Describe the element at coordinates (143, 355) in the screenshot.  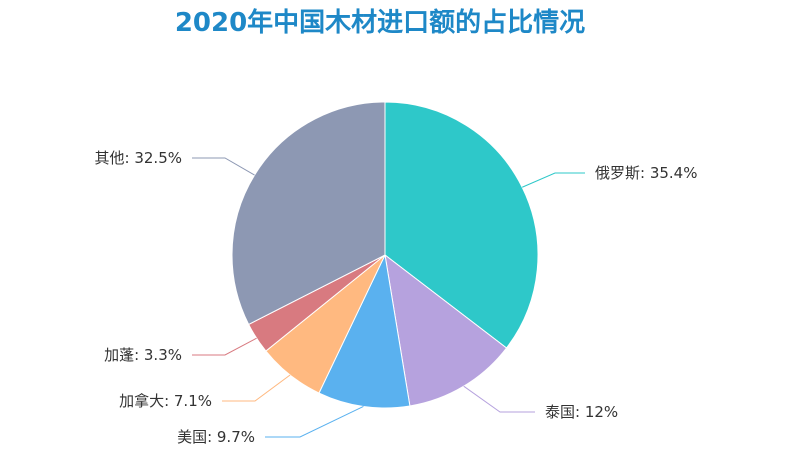
I see `slice-label-5: 加蓬: 3.3%` at that location.